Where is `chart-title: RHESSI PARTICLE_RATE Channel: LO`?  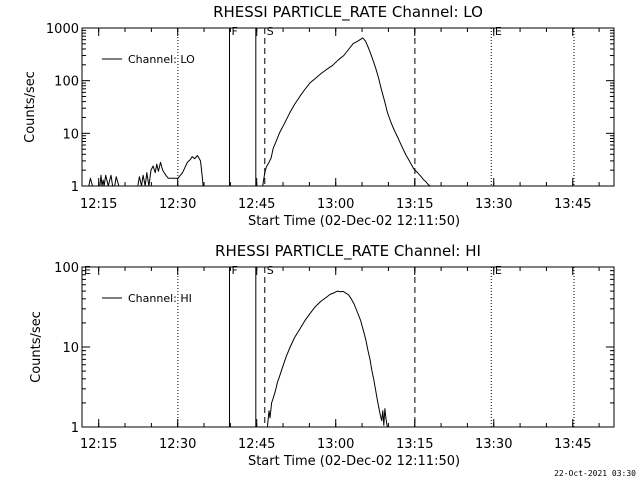 chart-title: RHESSI PARTICLE_RATE Channel: LO is located at coordinates (348, 12).